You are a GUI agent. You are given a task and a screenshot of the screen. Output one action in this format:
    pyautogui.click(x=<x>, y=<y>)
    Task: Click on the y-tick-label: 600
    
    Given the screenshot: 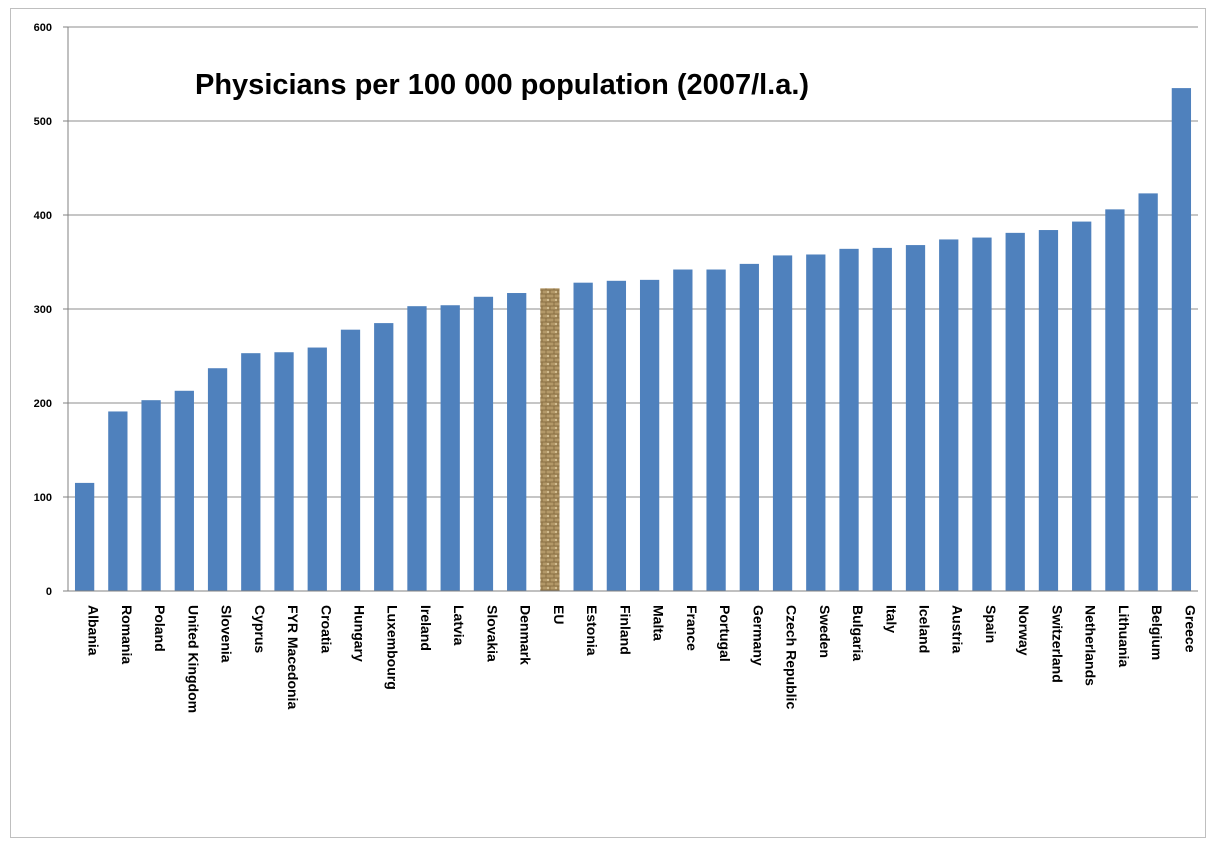 What is the action you would take?
    pyautogui.click(x=43, y=28)
    